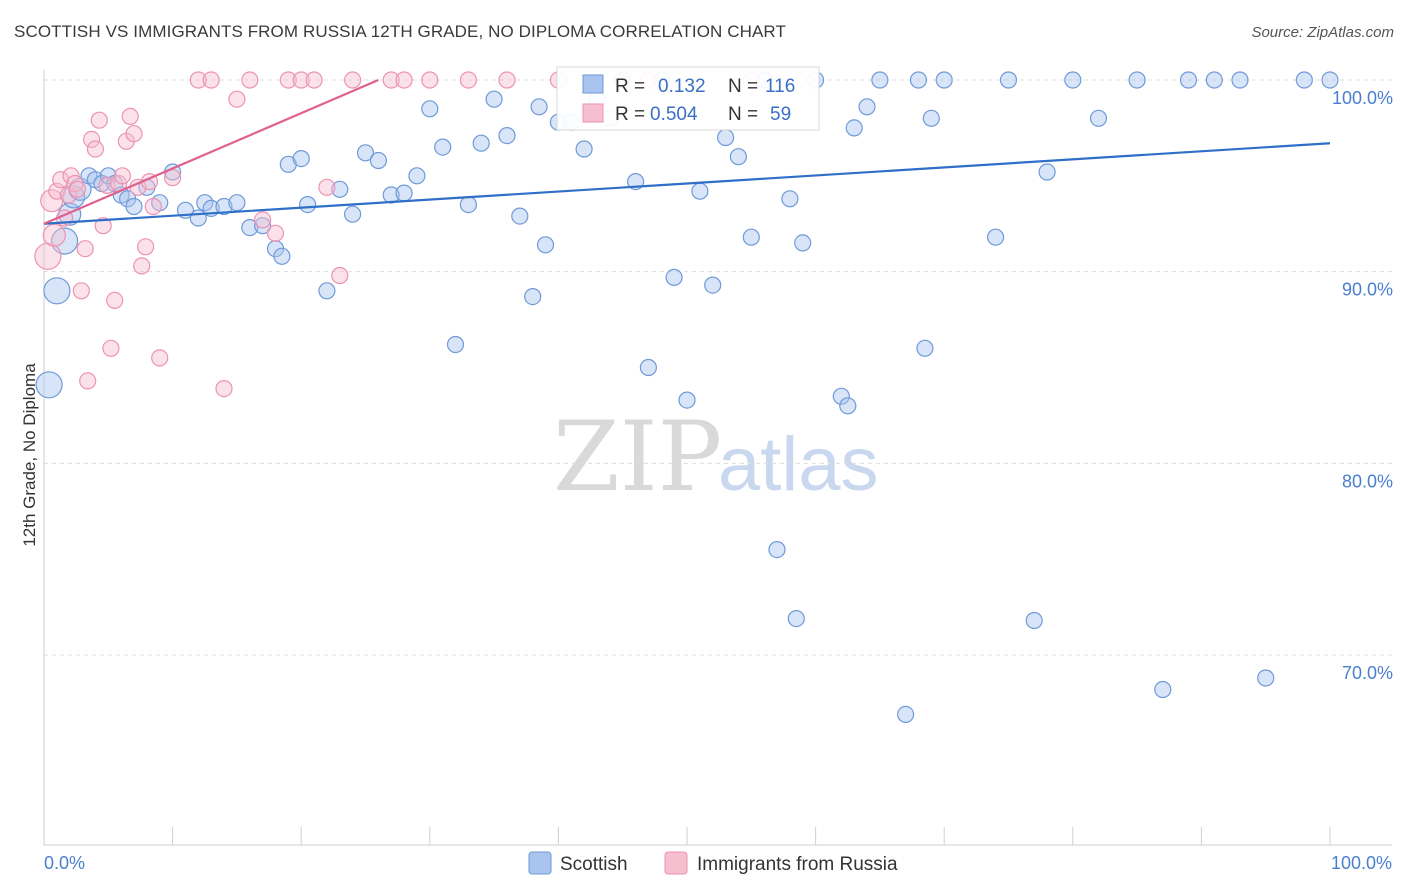 Image resolution: width=1406 pixels, height=892 pixels. I want to click on stats-swatch-scottish, so click(593, 84).